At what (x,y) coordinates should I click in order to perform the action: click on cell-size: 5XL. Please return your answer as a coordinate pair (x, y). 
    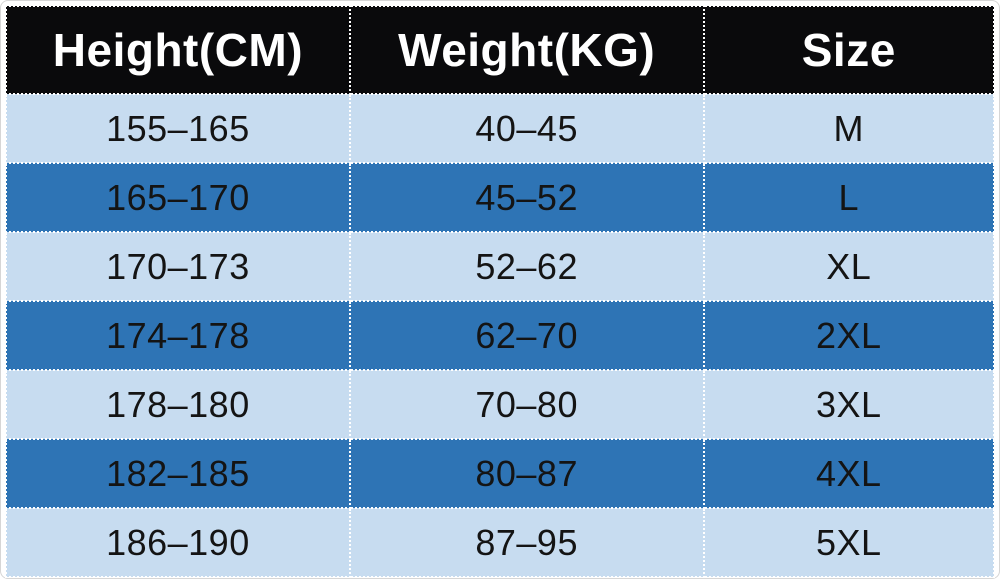
    Looking at the image, I should click on (849, 542).